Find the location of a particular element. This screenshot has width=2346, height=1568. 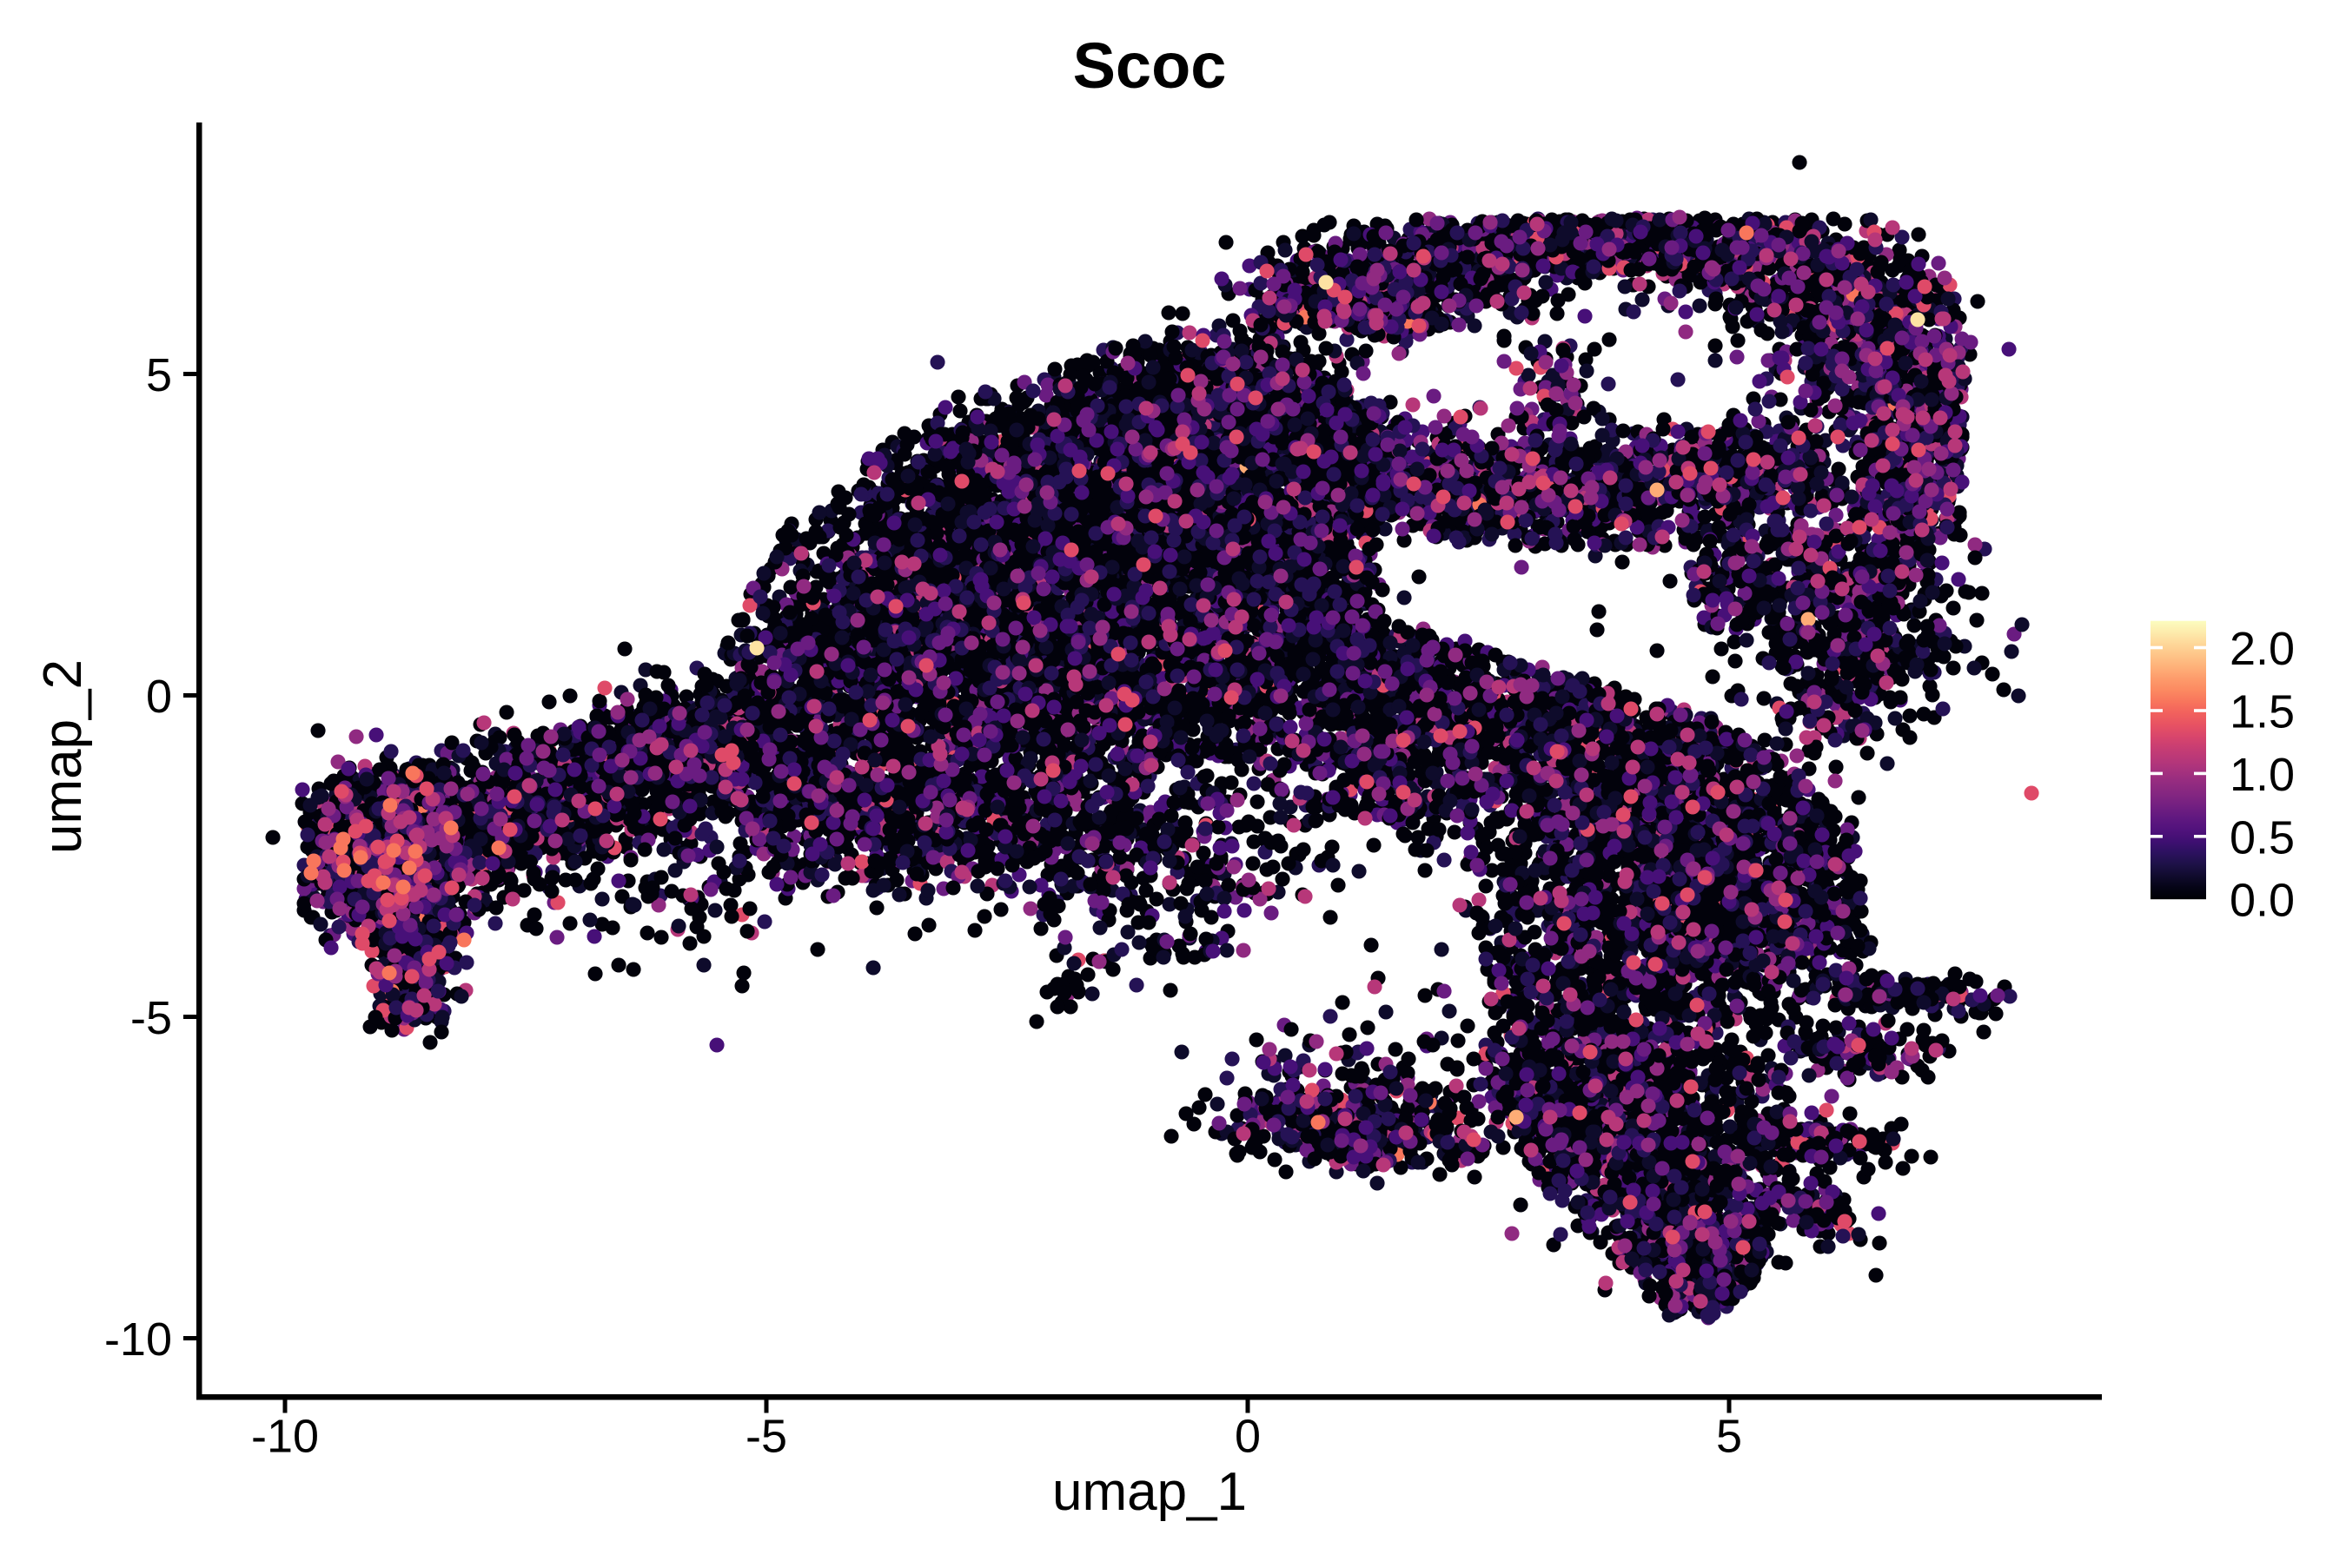

svg-text: umap_1 is located at coordinates (1149, 1492).